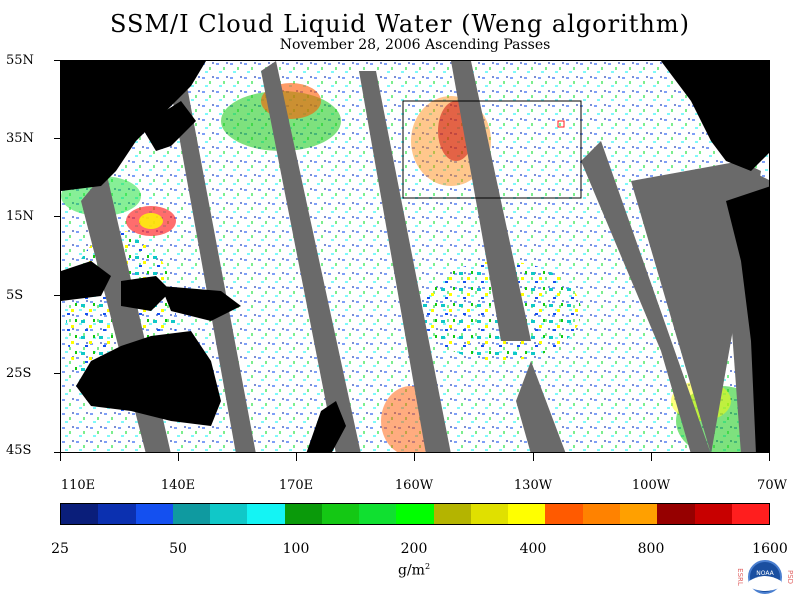 The width and height of the screenshot is (800, 604). Describe the element at coordinates (15, 295) in the screenshot. I see `lat-label-5s: 5S` at that location.